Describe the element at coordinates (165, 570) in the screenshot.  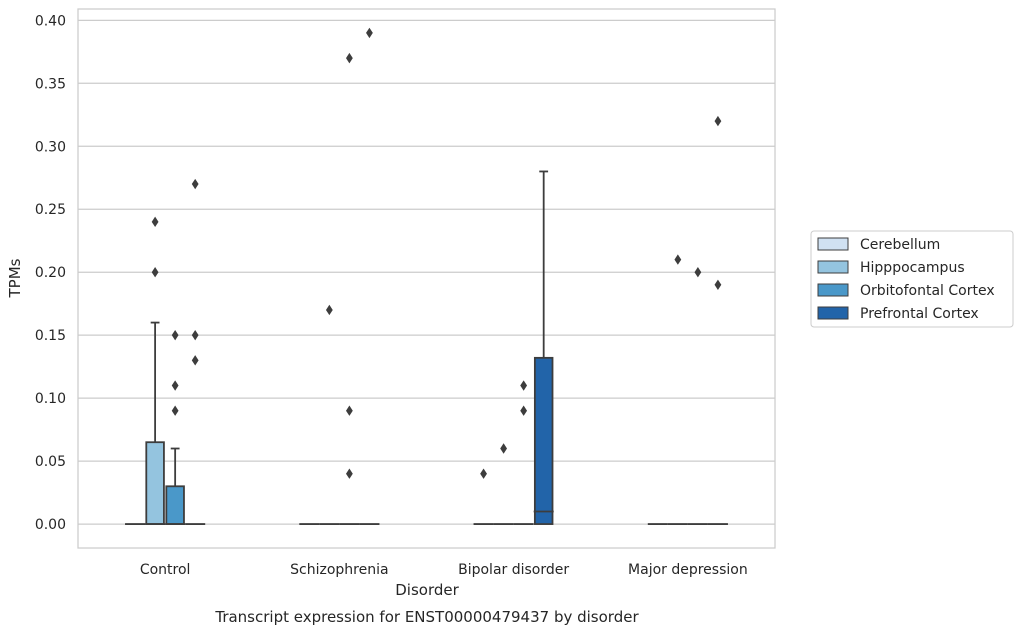
I see `x-tick-label: Control` at that location.